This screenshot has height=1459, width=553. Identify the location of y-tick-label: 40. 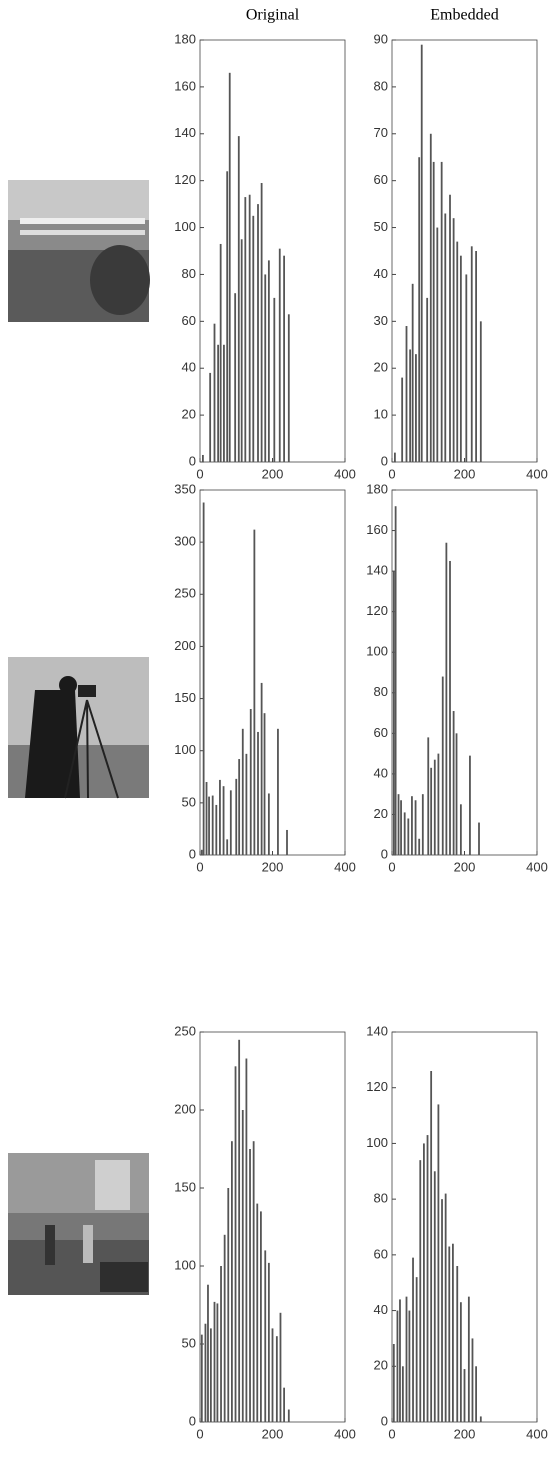
(381, 1309).